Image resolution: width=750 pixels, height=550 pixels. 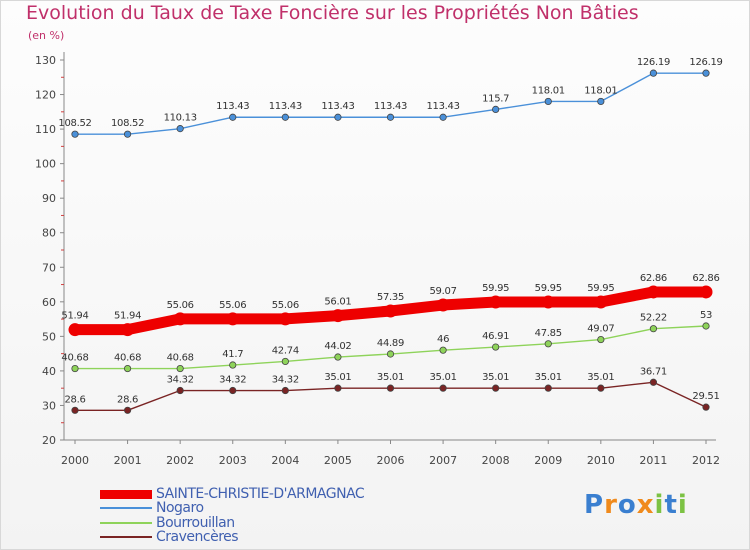 I want to click on x-tick-label: 2006, so click(x=391, y=460).